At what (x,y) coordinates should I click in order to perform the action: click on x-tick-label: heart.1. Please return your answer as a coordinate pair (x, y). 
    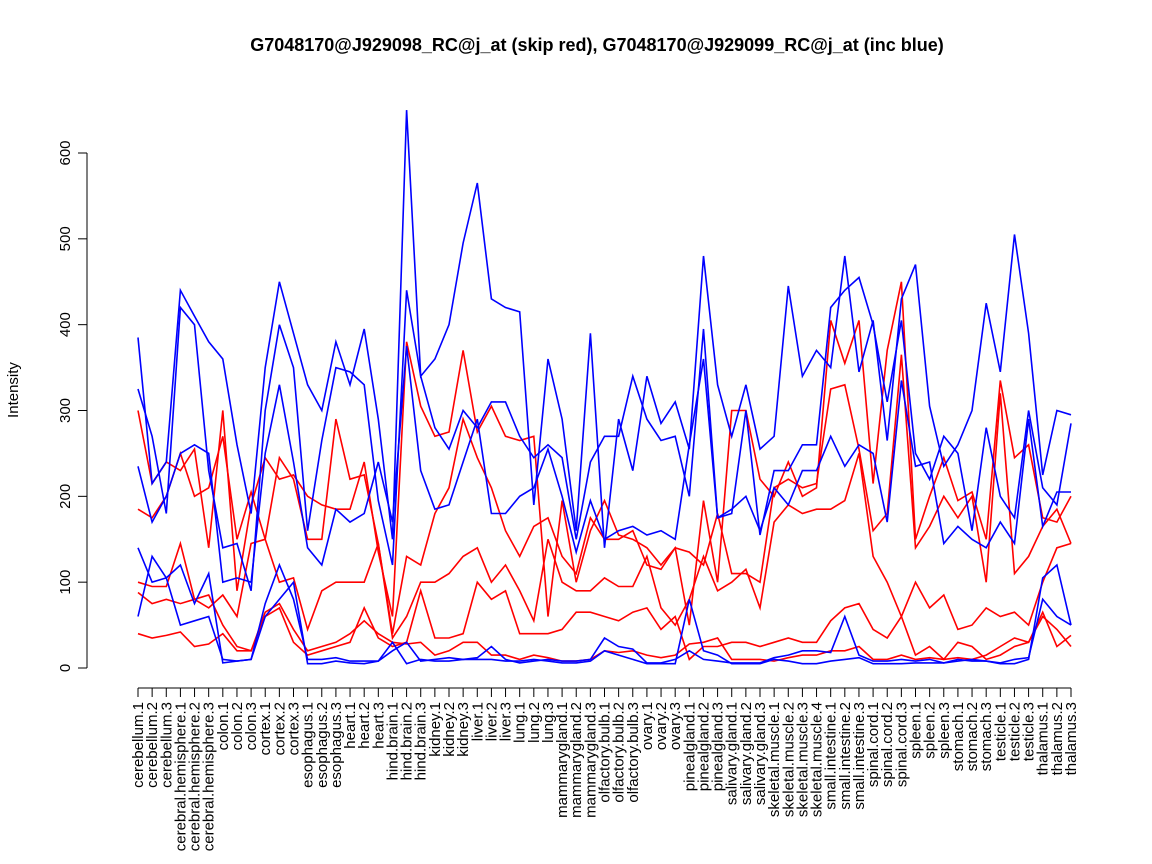
    Looking at the image, I should click on (350, 725).